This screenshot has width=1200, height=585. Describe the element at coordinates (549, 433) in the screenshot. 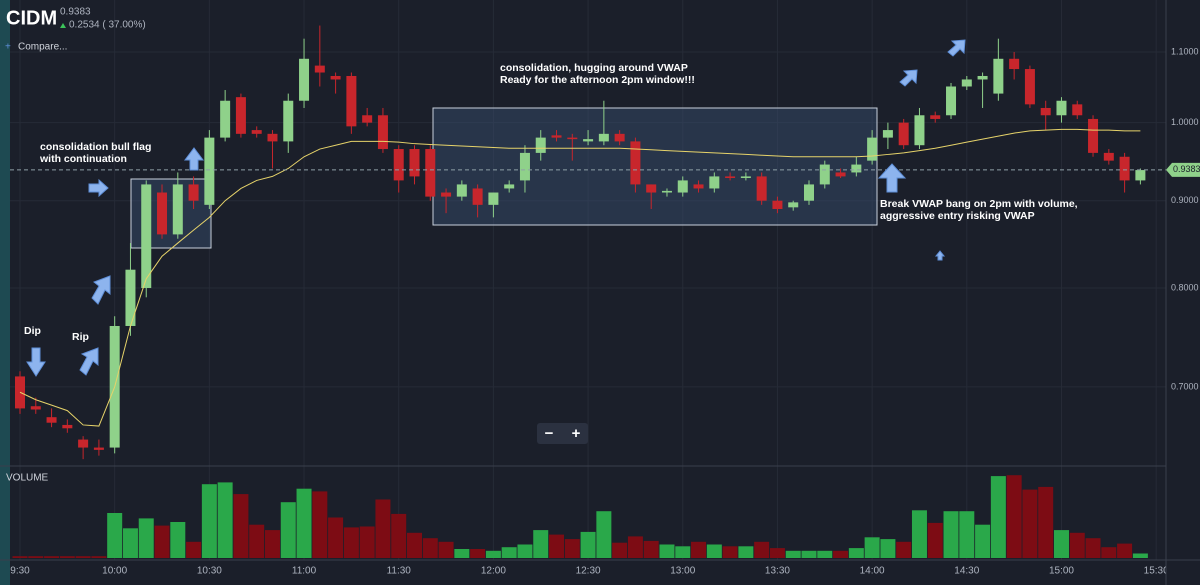

I see `zoom-out: −` at that location.